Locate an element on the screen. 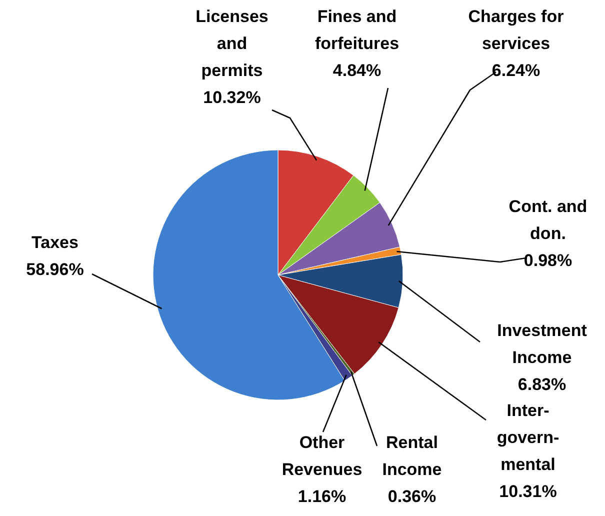  slice-label: Rental Income is located at coordinates (412, 456).